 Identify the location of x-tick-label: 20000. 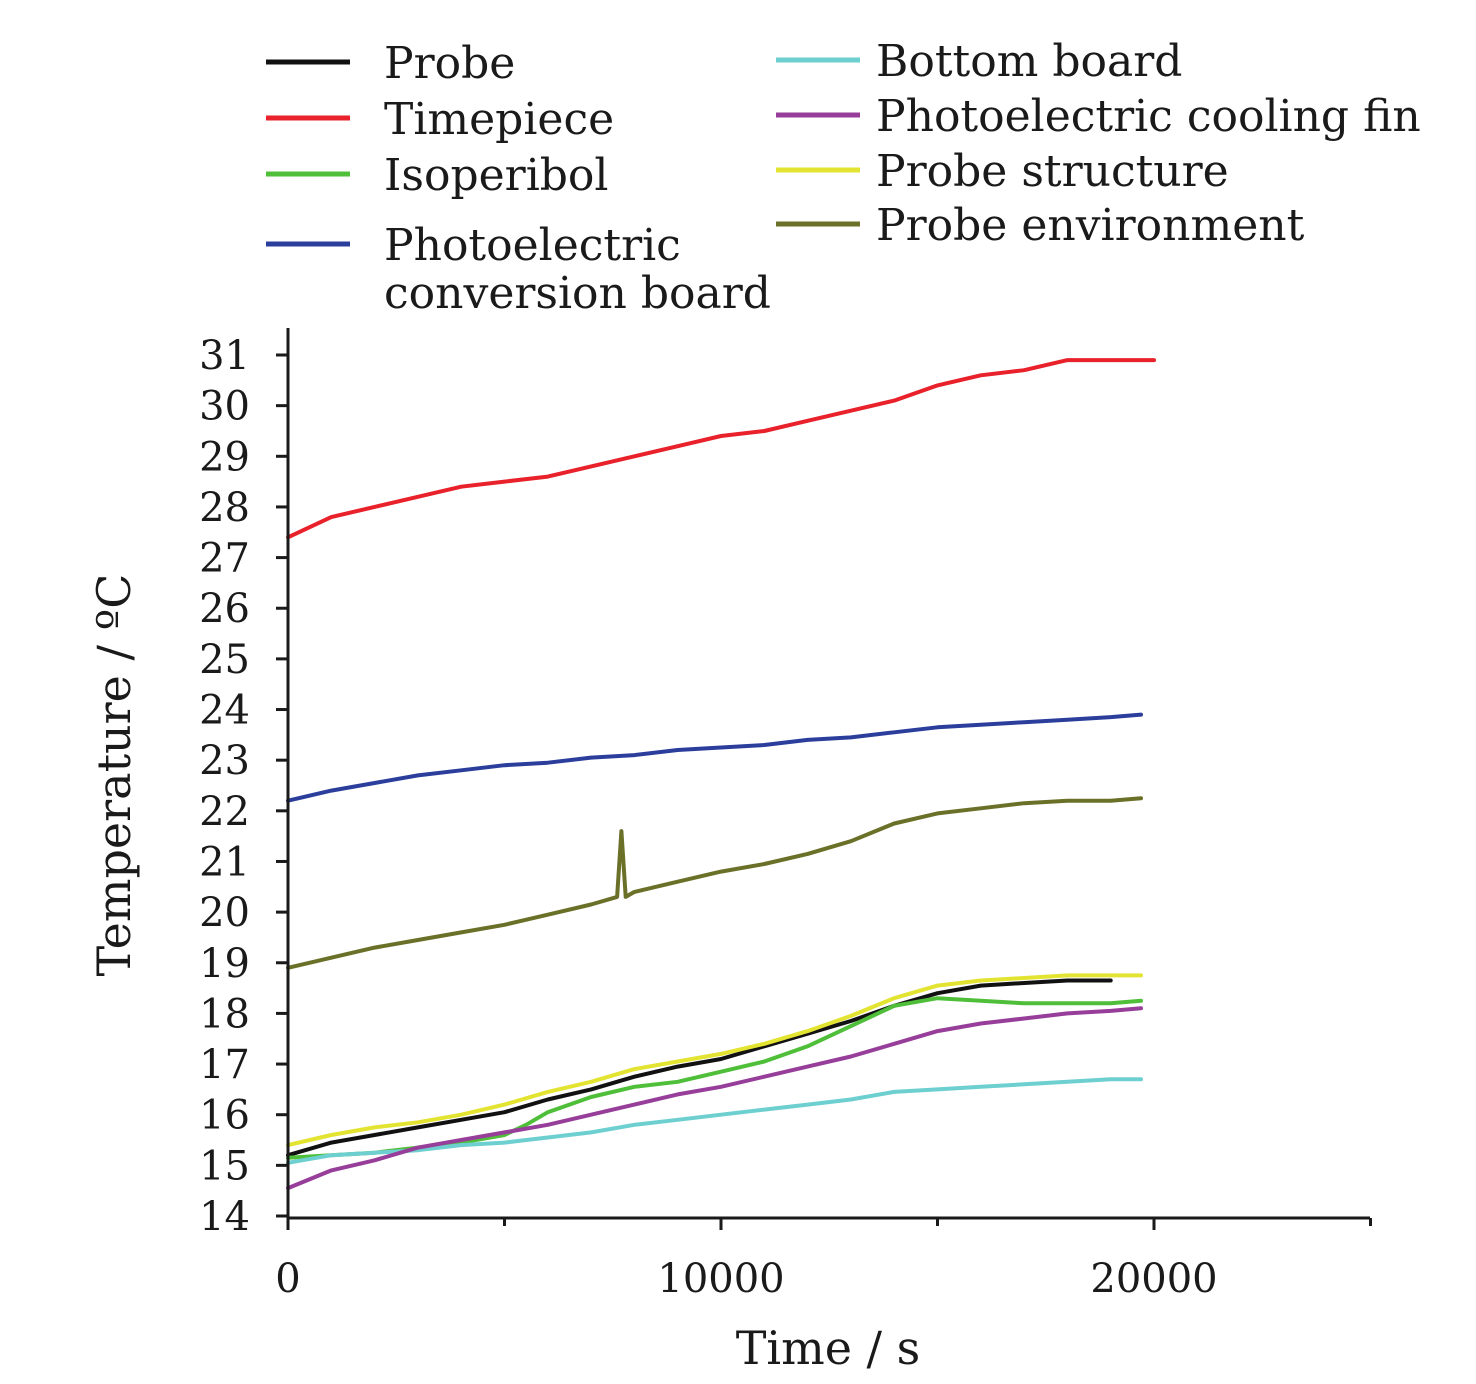
(1153, 1279).